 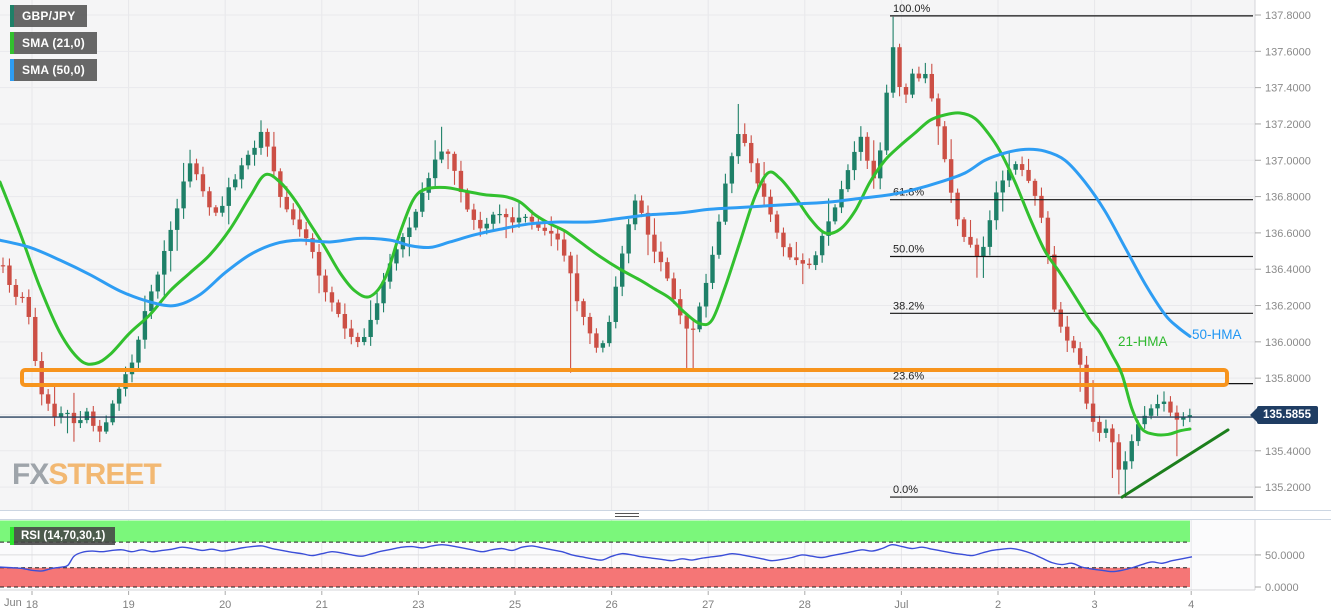 I want to click on time-axis: 18 19 20 21 23 25 26 27 28 Jul 2 3 4, so click(x=610, y=601).